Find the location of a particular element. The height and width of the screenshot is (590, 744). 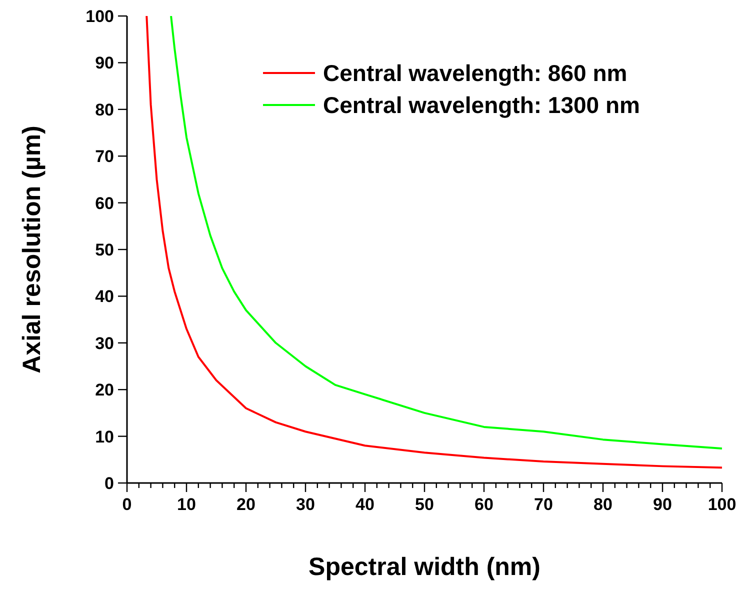

legend-label: Central wavelength: 1300 nm is located at coordinates (481, 105).